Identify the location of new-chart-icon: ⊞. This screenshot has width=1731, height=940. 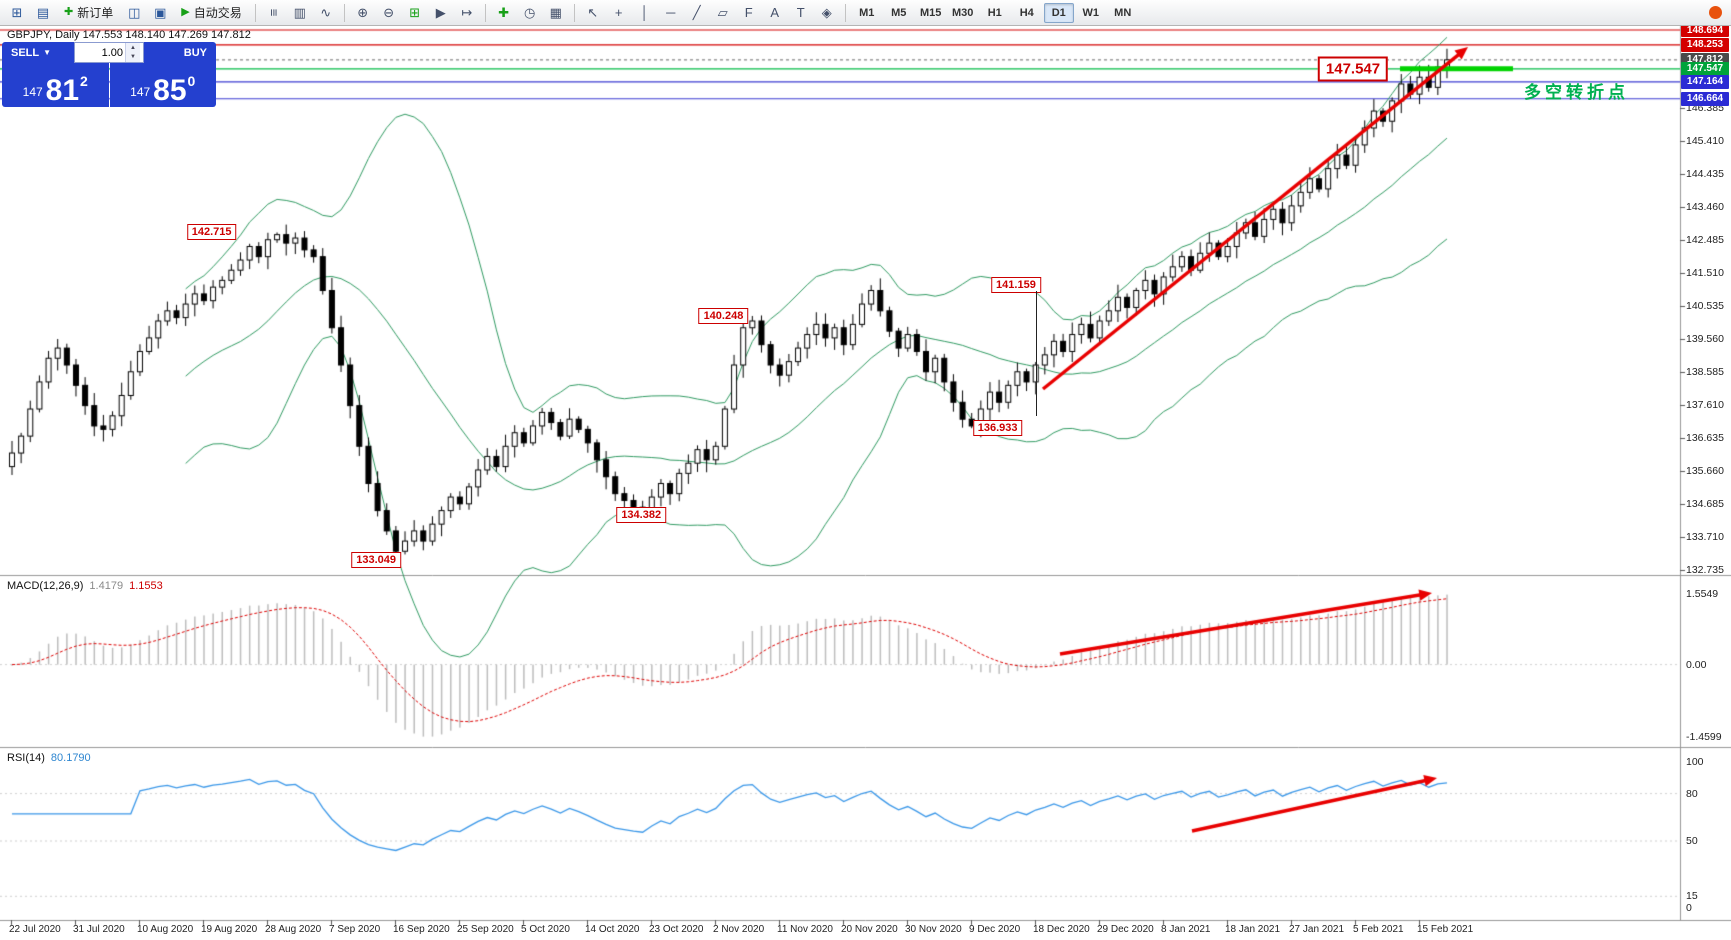
(17, 12).